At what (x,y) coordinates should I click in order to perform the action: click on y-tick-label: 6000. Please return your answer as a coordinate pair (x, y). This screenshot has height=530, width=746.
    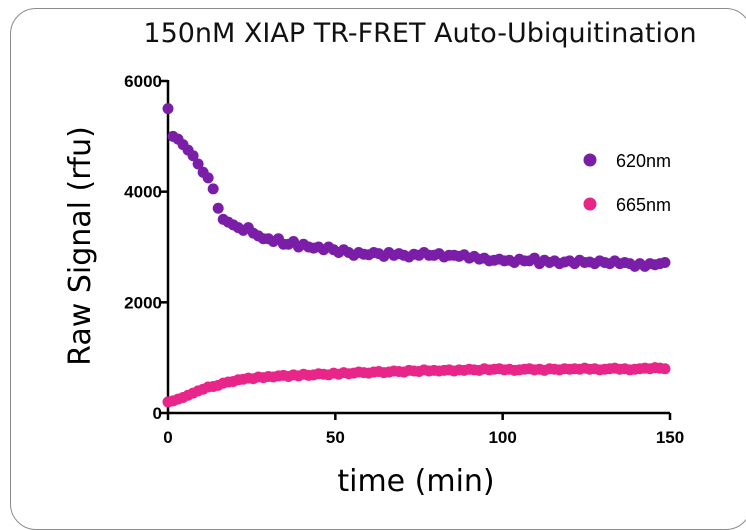
    Looking at the image, I should click on (143, 81).